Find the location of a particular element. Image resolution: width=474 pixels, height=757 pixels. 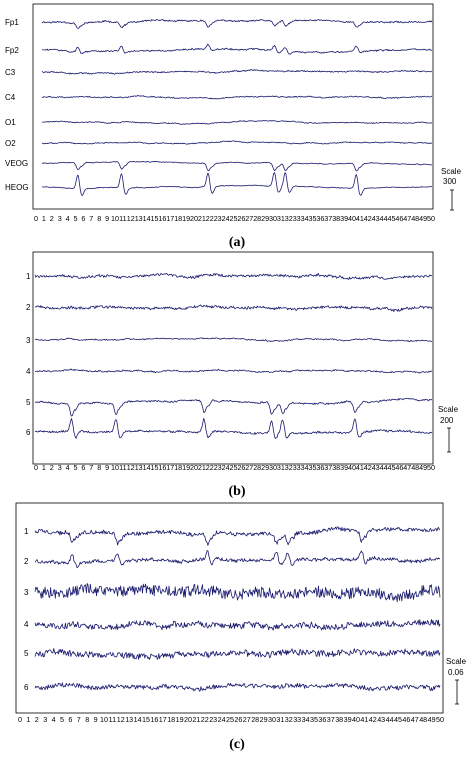

panel-c-x-tick: 2 is located at coordinates (37, 719).